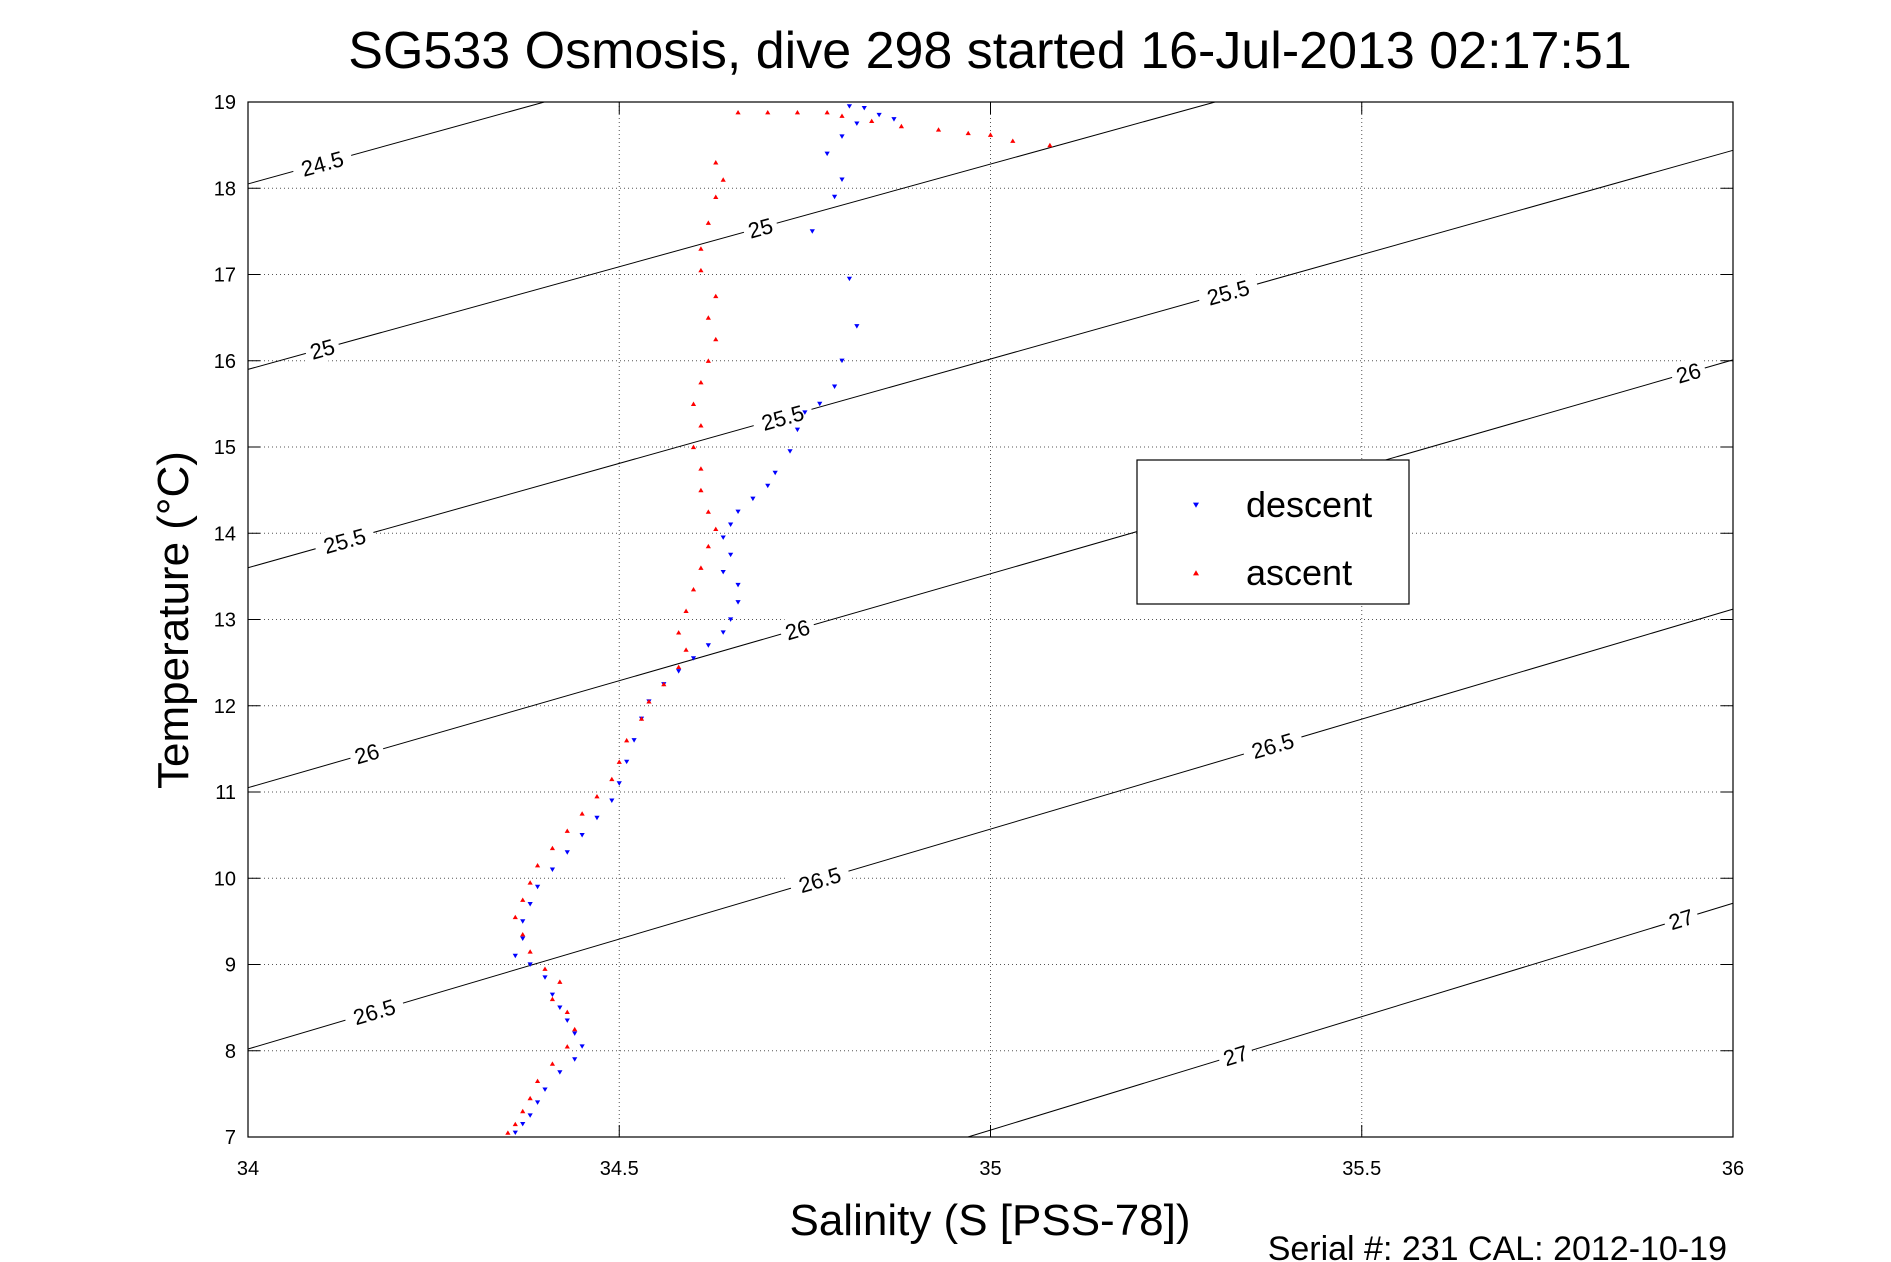  Describe the element at coordinates (225, 103) in the screenshot. I see `y-tick-label: 19` at that location.